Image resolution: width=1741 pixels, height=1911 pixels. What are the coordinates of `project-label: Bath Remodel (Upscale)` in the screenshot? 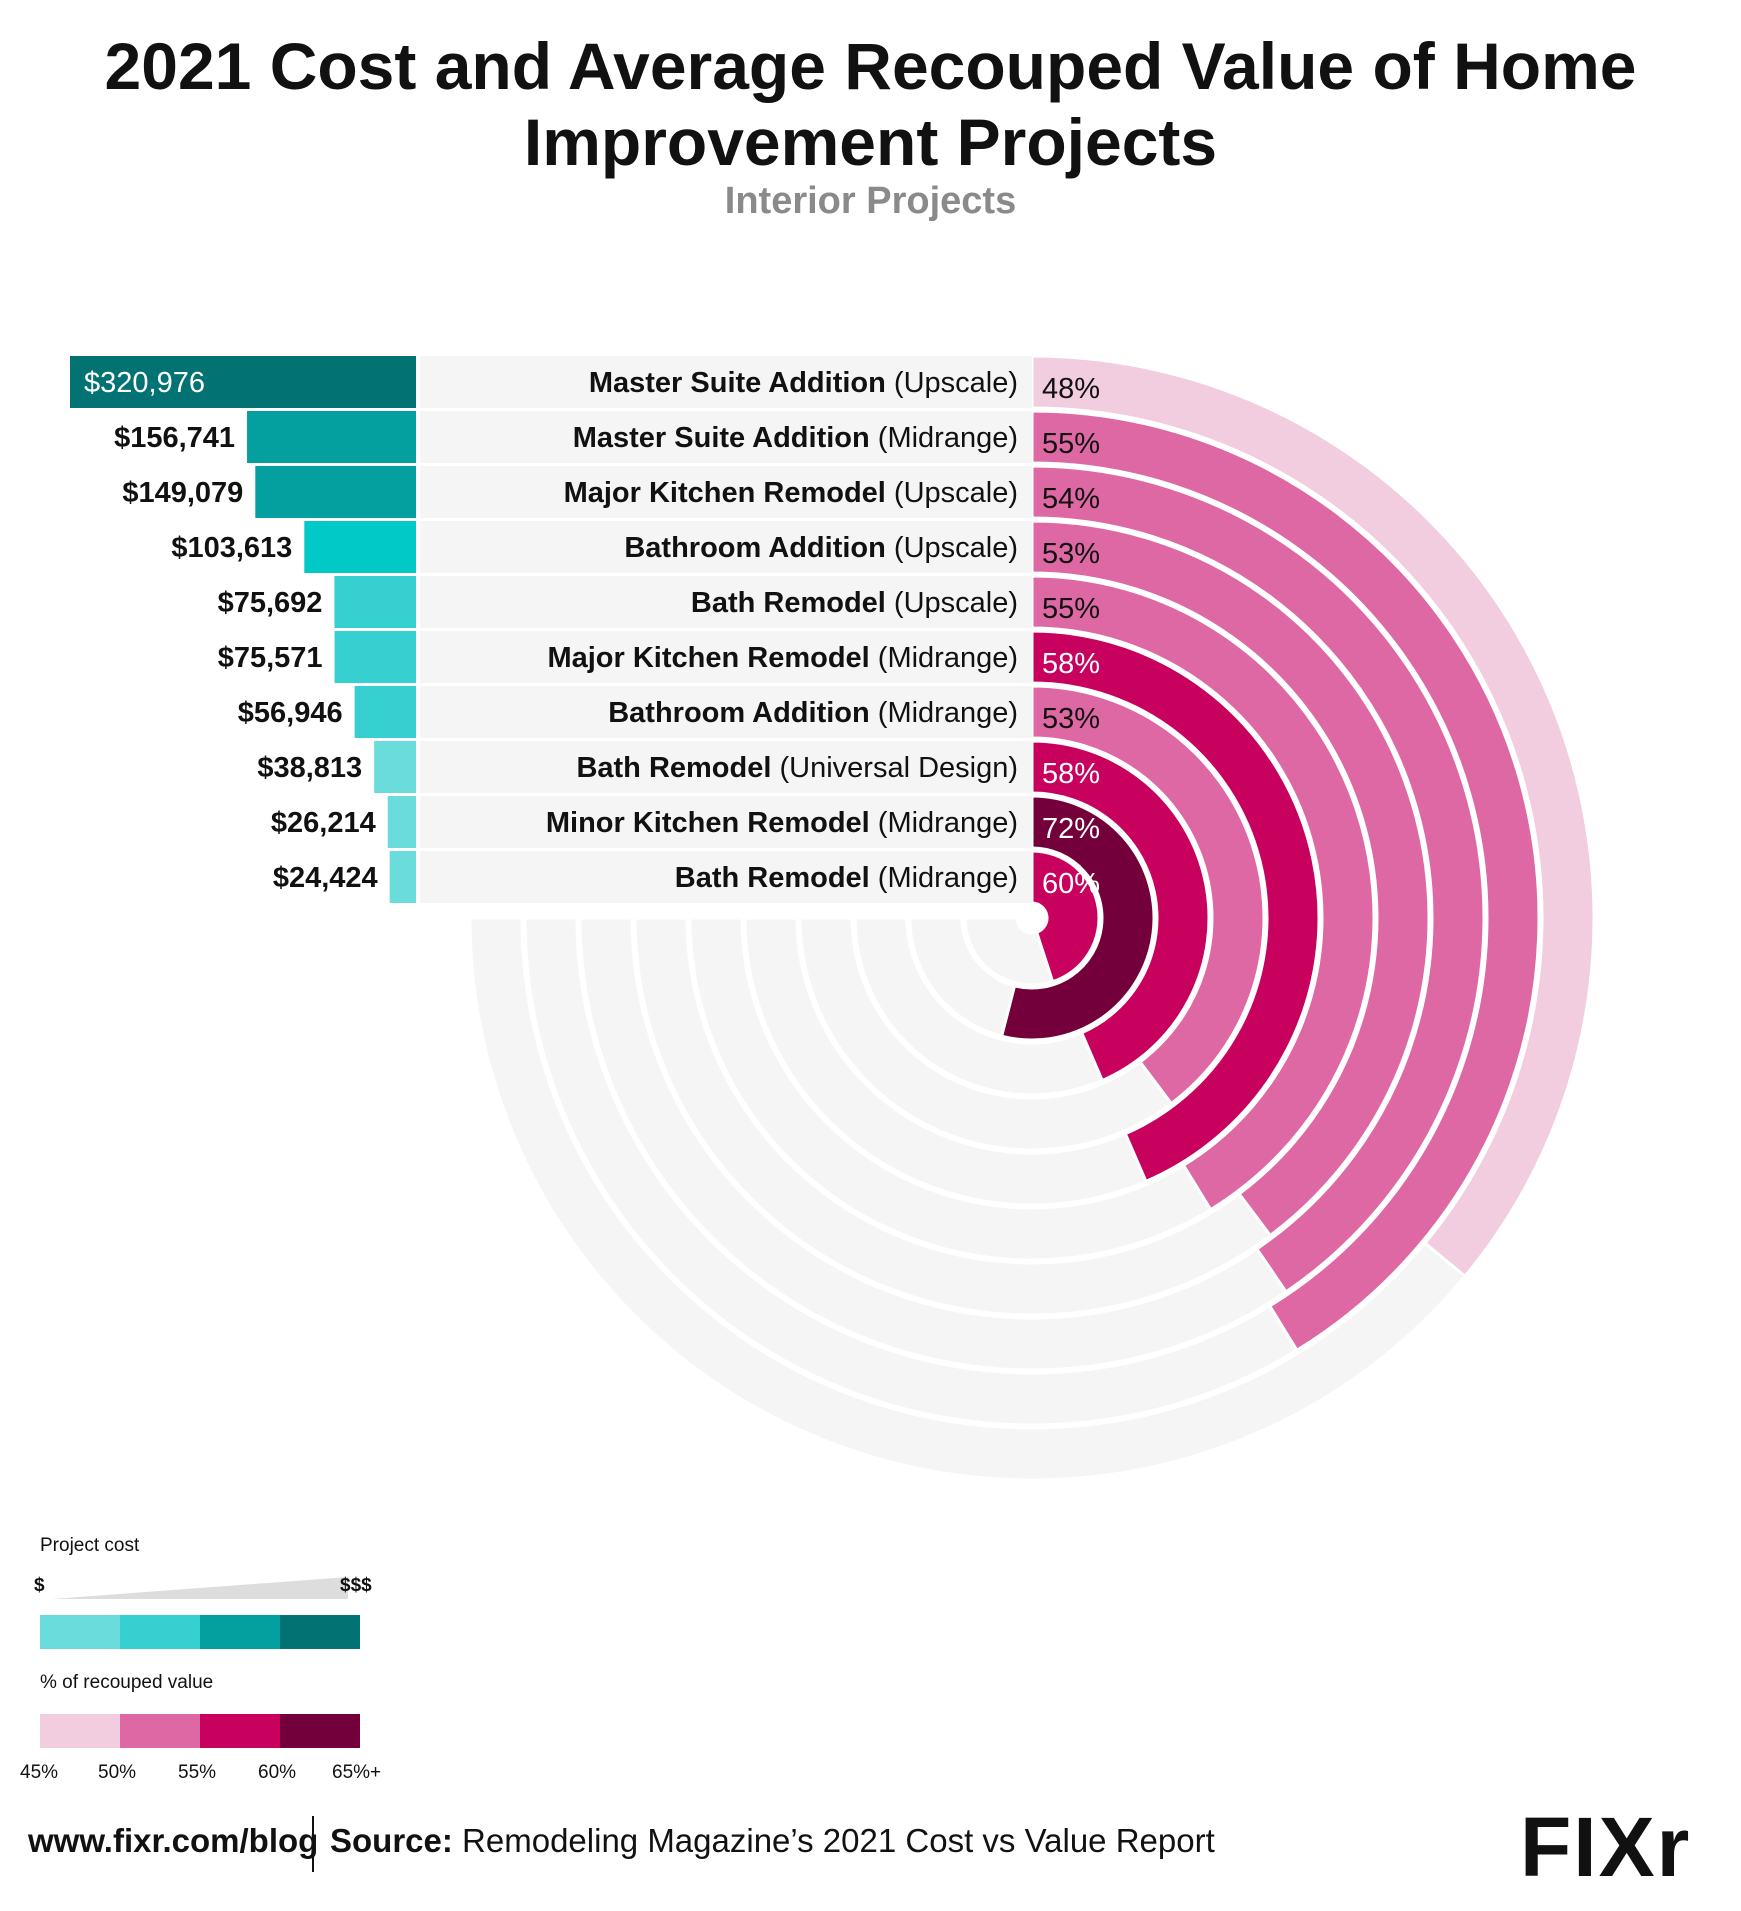 It's located at (854, 603).